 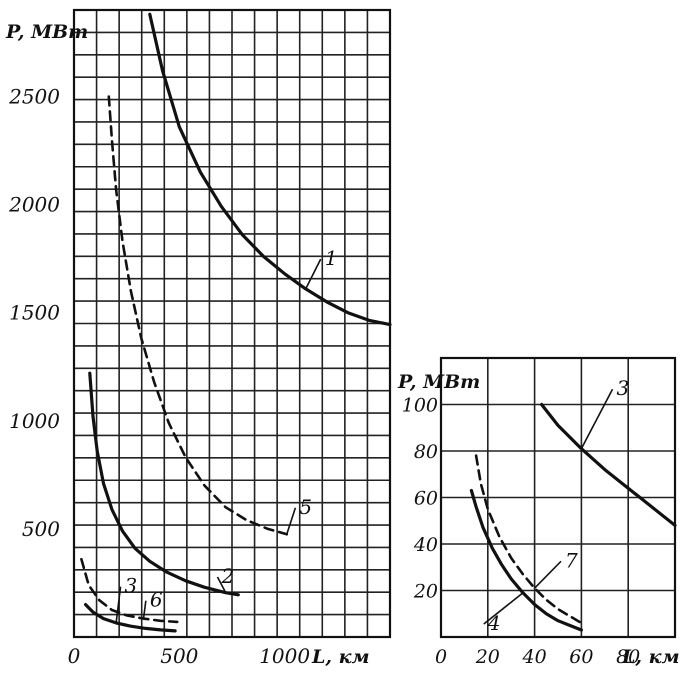 I want to click on right-series-7-line, so click(x=528, y=539).